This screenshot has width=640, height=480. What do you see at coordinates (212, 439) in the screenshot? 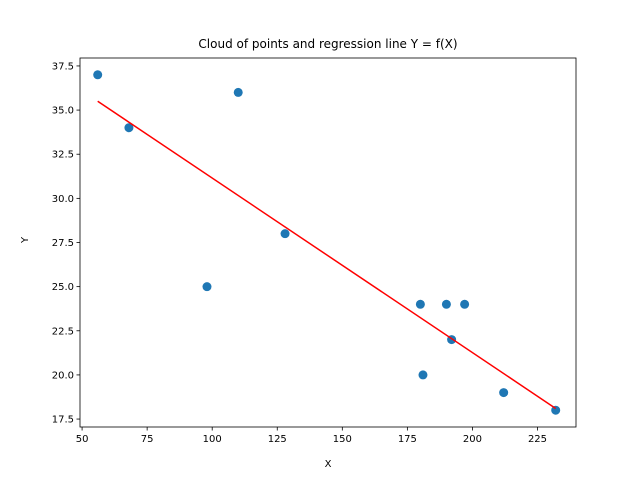
I see `x-tick-label-100: 100` at bounding box center [212, 439].